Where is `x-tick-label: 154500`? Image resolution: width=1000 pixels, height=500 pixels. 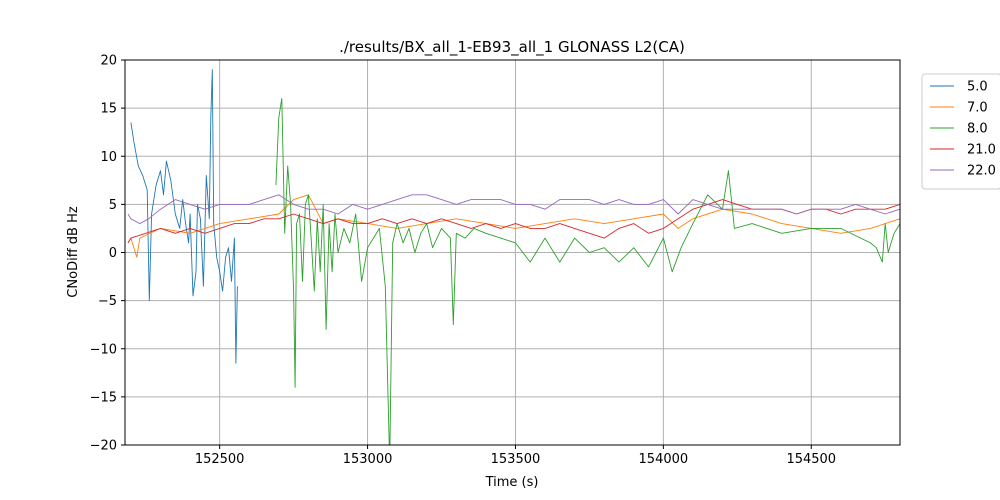
x-tick-label: 154500 is located at coordinates (811, 459).